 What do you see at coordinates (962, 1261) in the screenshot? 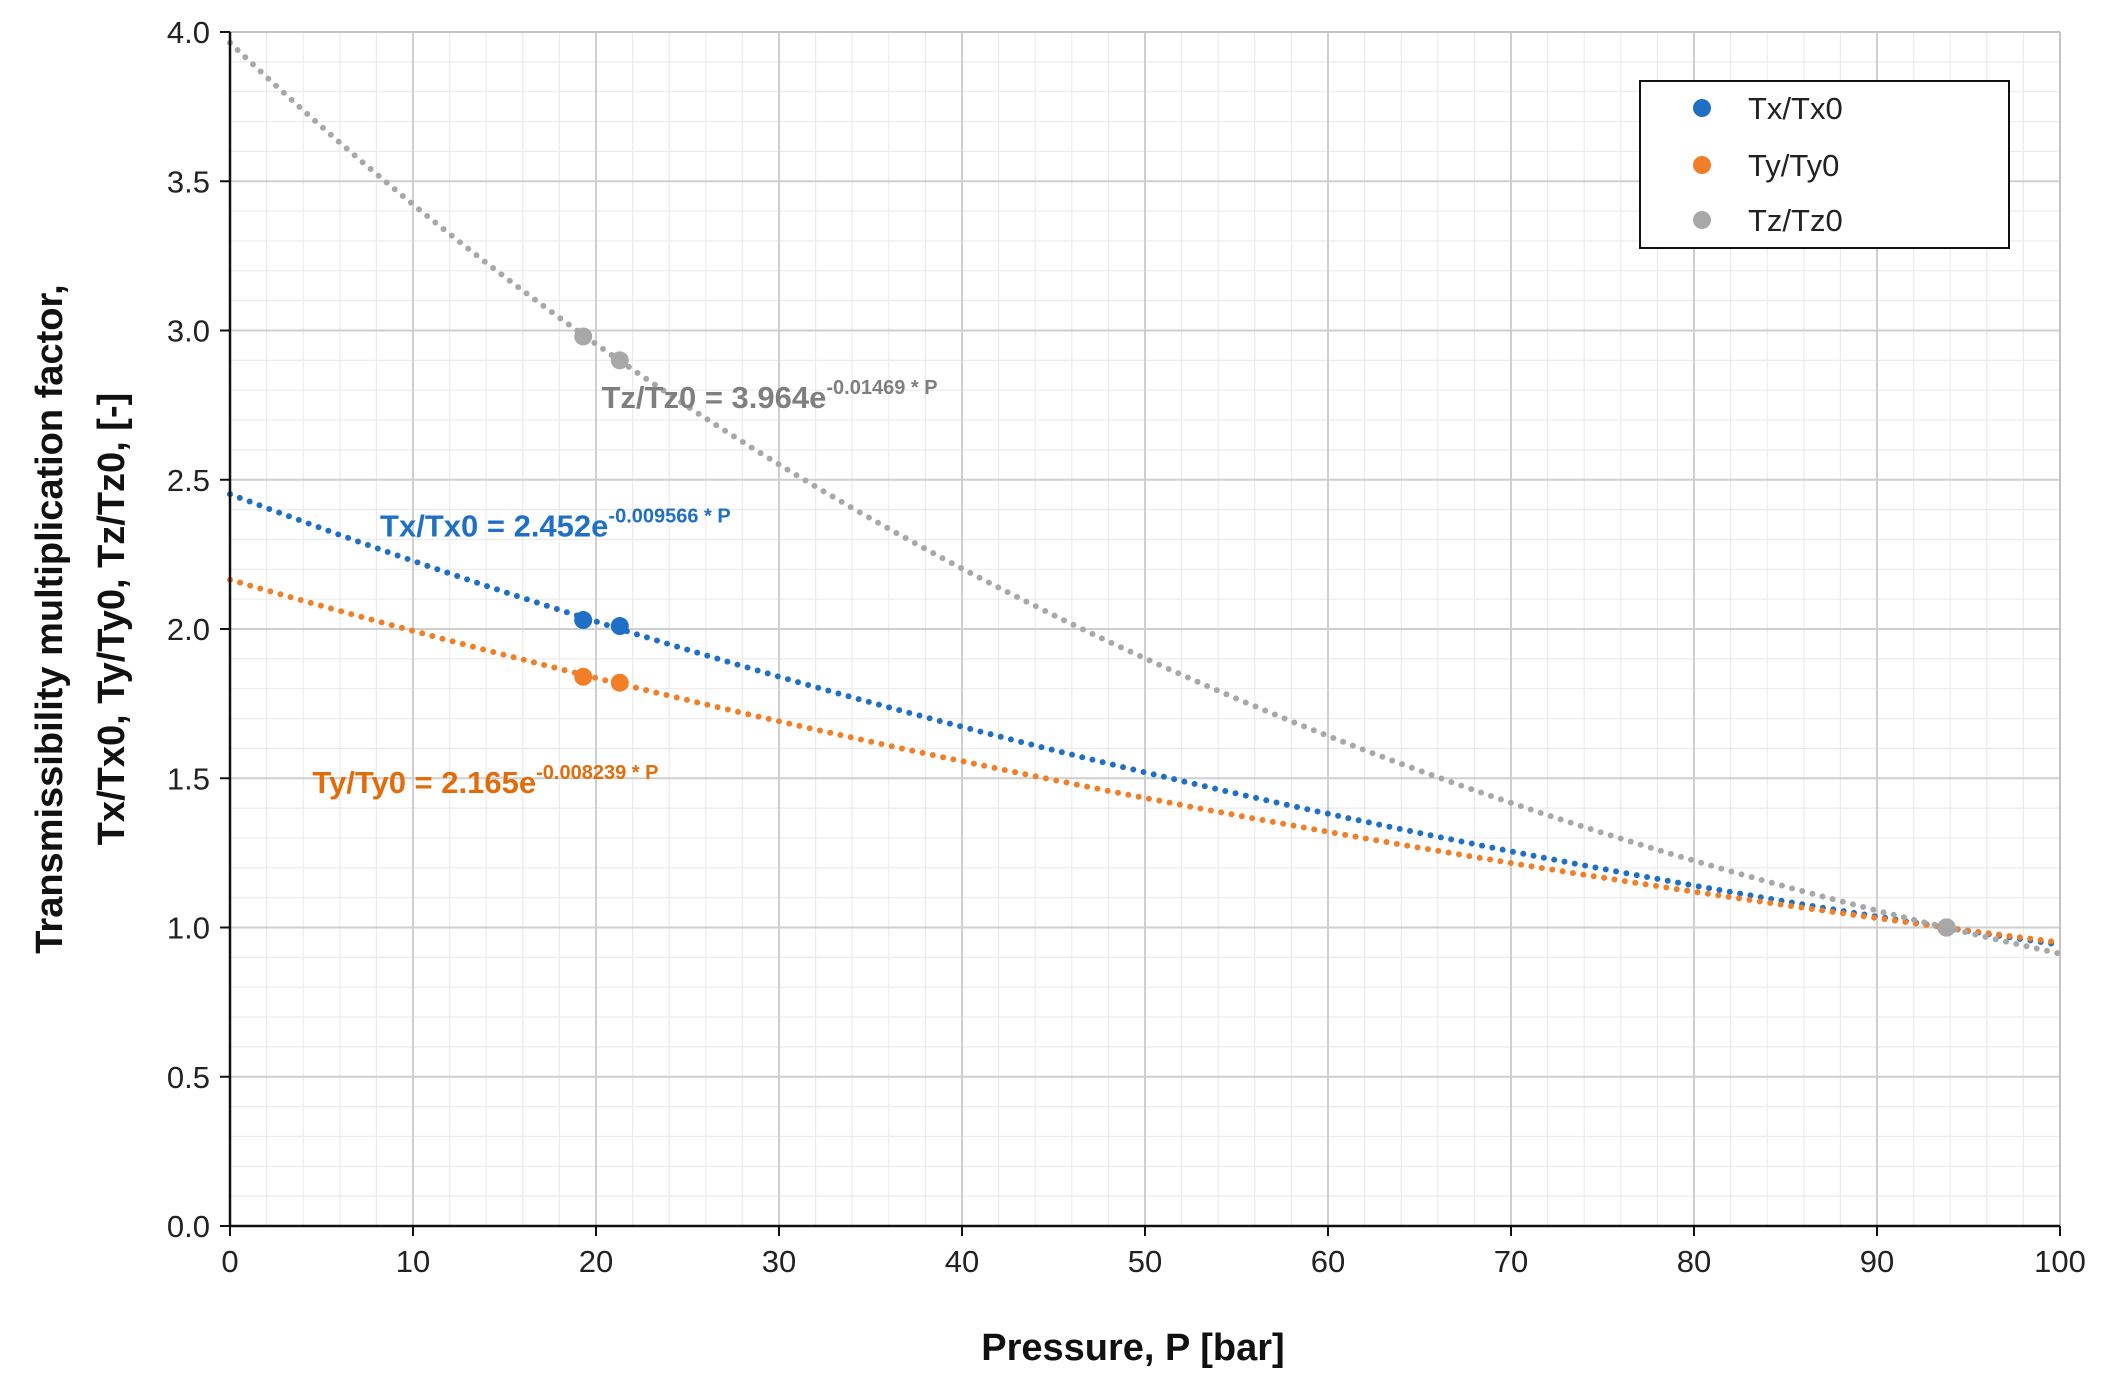
I see `x-tick-label: 40` at bounding box center [962, 1261].